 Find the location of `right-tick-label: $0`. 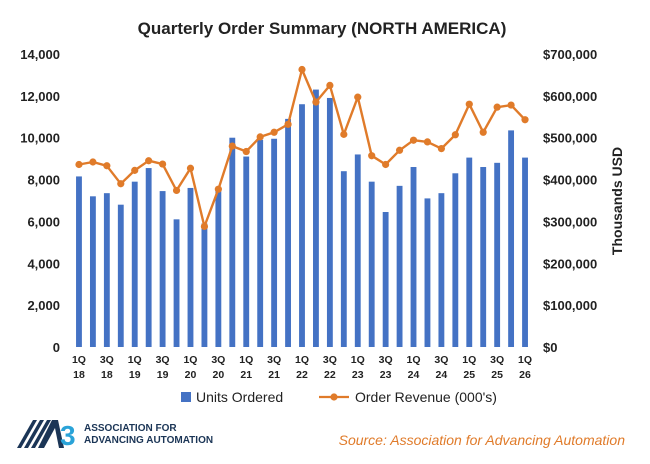

right-tick-label: $0 is located at coordinates (550, 347).